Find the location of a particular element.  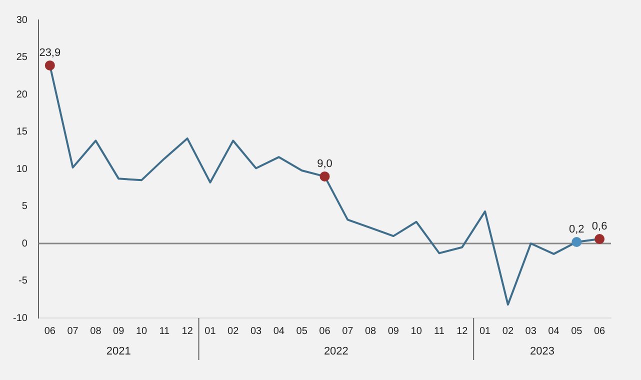

text: 2021 is located at coordinates (118, 352).